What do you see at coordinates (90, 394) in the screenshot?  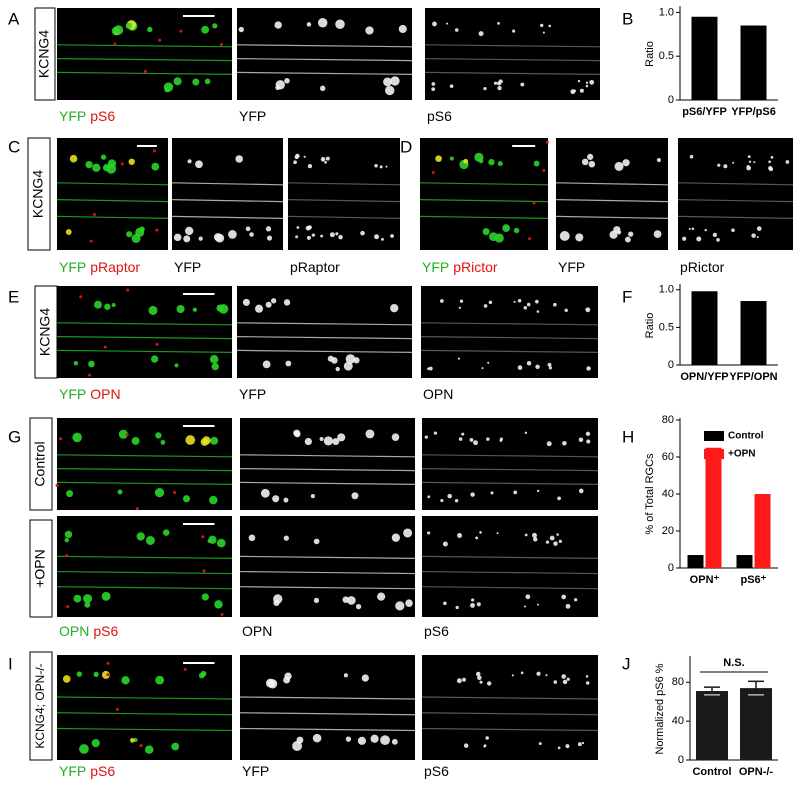 I see `caption: YFP OPN` at bounding box center [90, 394].